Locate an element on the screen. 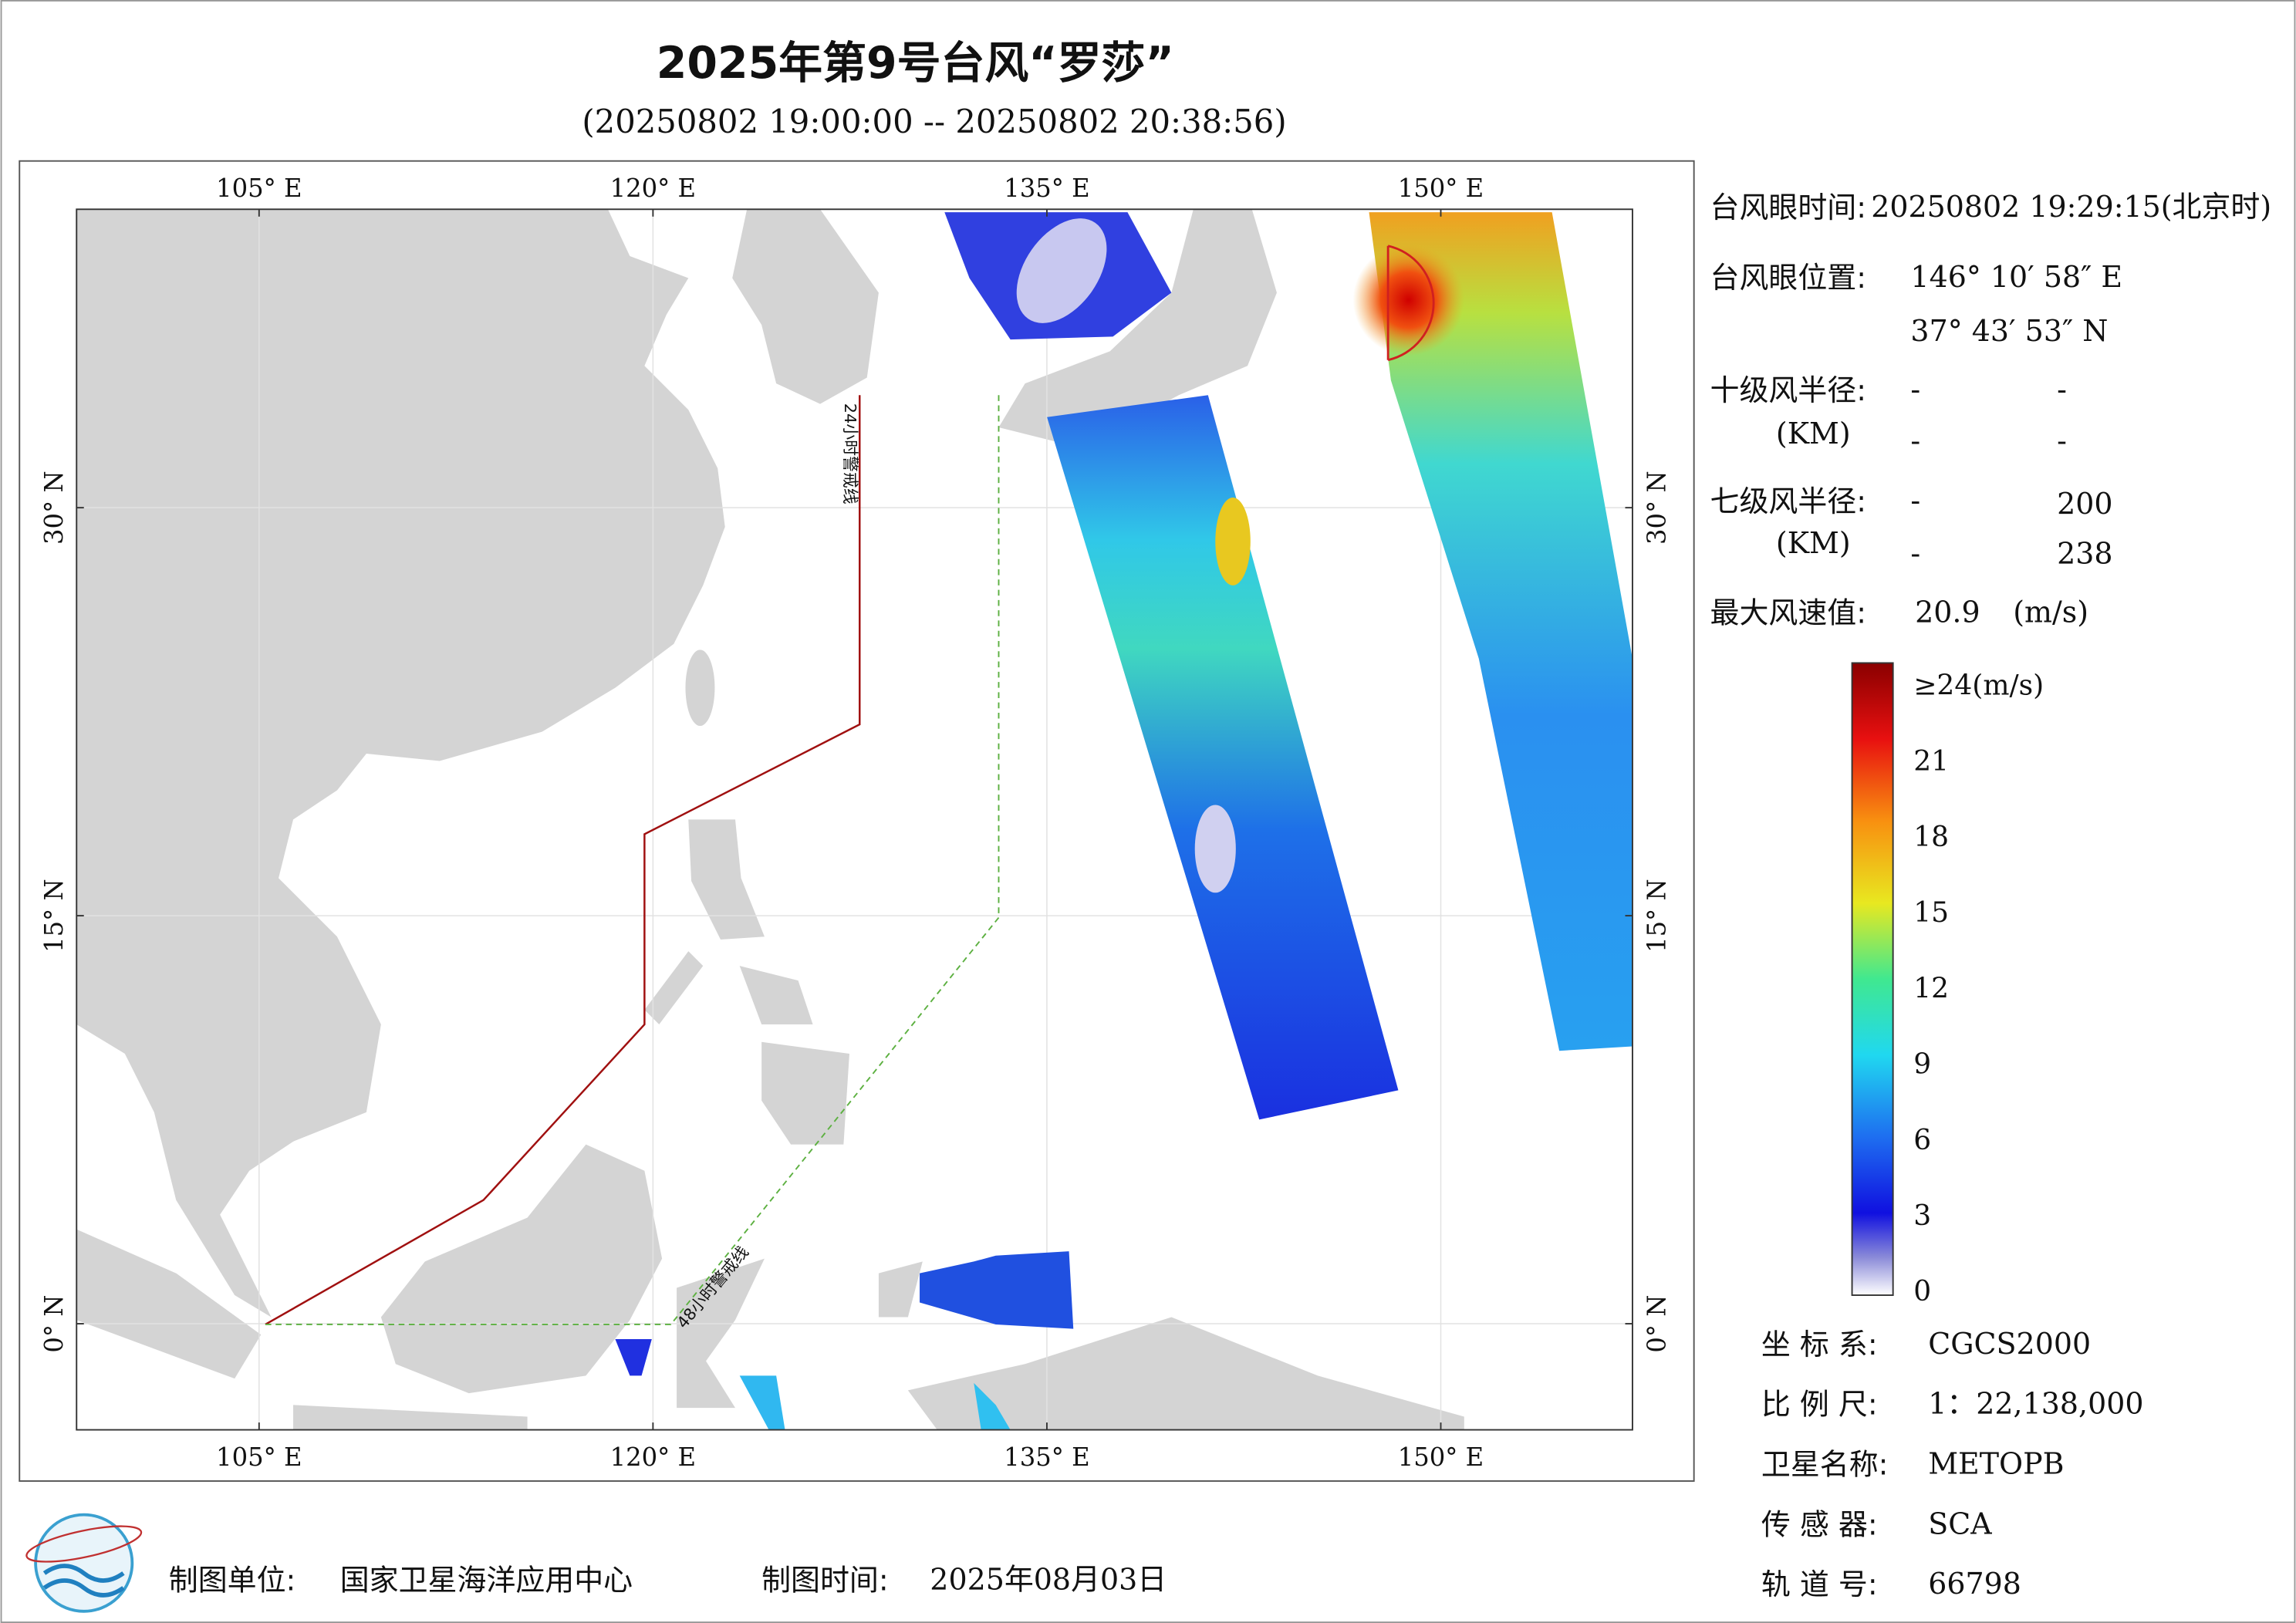 Image resolution: width=2296 pixels, height=1623 pixels. metadata-value: CGCS2000 is located at coordinates (2009, 1344).